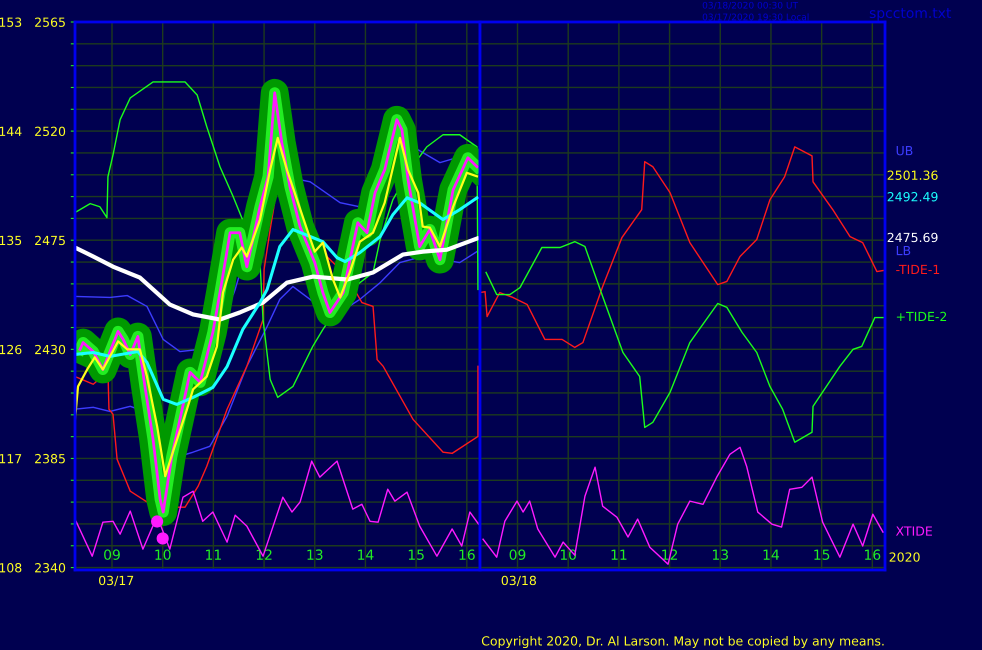 This screenshot has width=982, height=650. What do you see at coordinates (921, 317) in the screenshot?
I see `series-label: +TIDE-2` at bounding box center [921, 317].